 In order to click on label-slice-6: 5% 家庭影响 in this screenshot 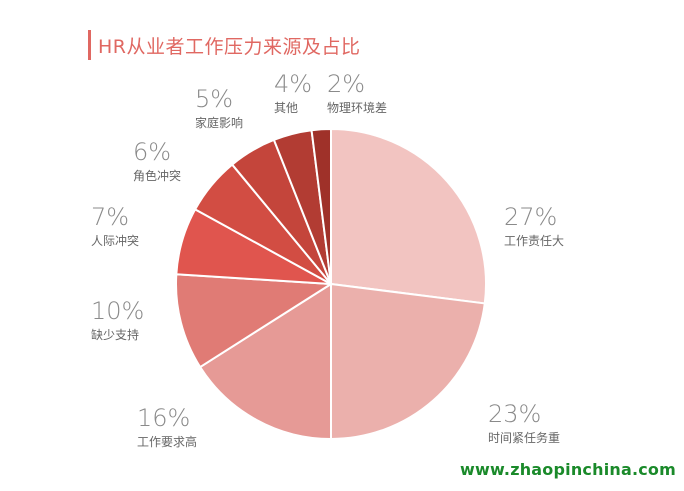, I will do `click(219, 108)`.